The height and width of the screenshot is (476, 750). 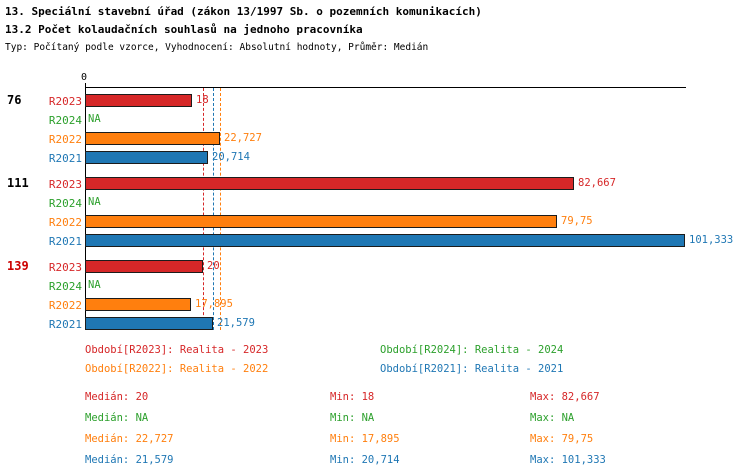 What do you see at coordinates (472, 369) in the screenshot?
I see `legend-item-r2021: Období[R2021]: Realita - 2021` at bounding box center [472, 369].